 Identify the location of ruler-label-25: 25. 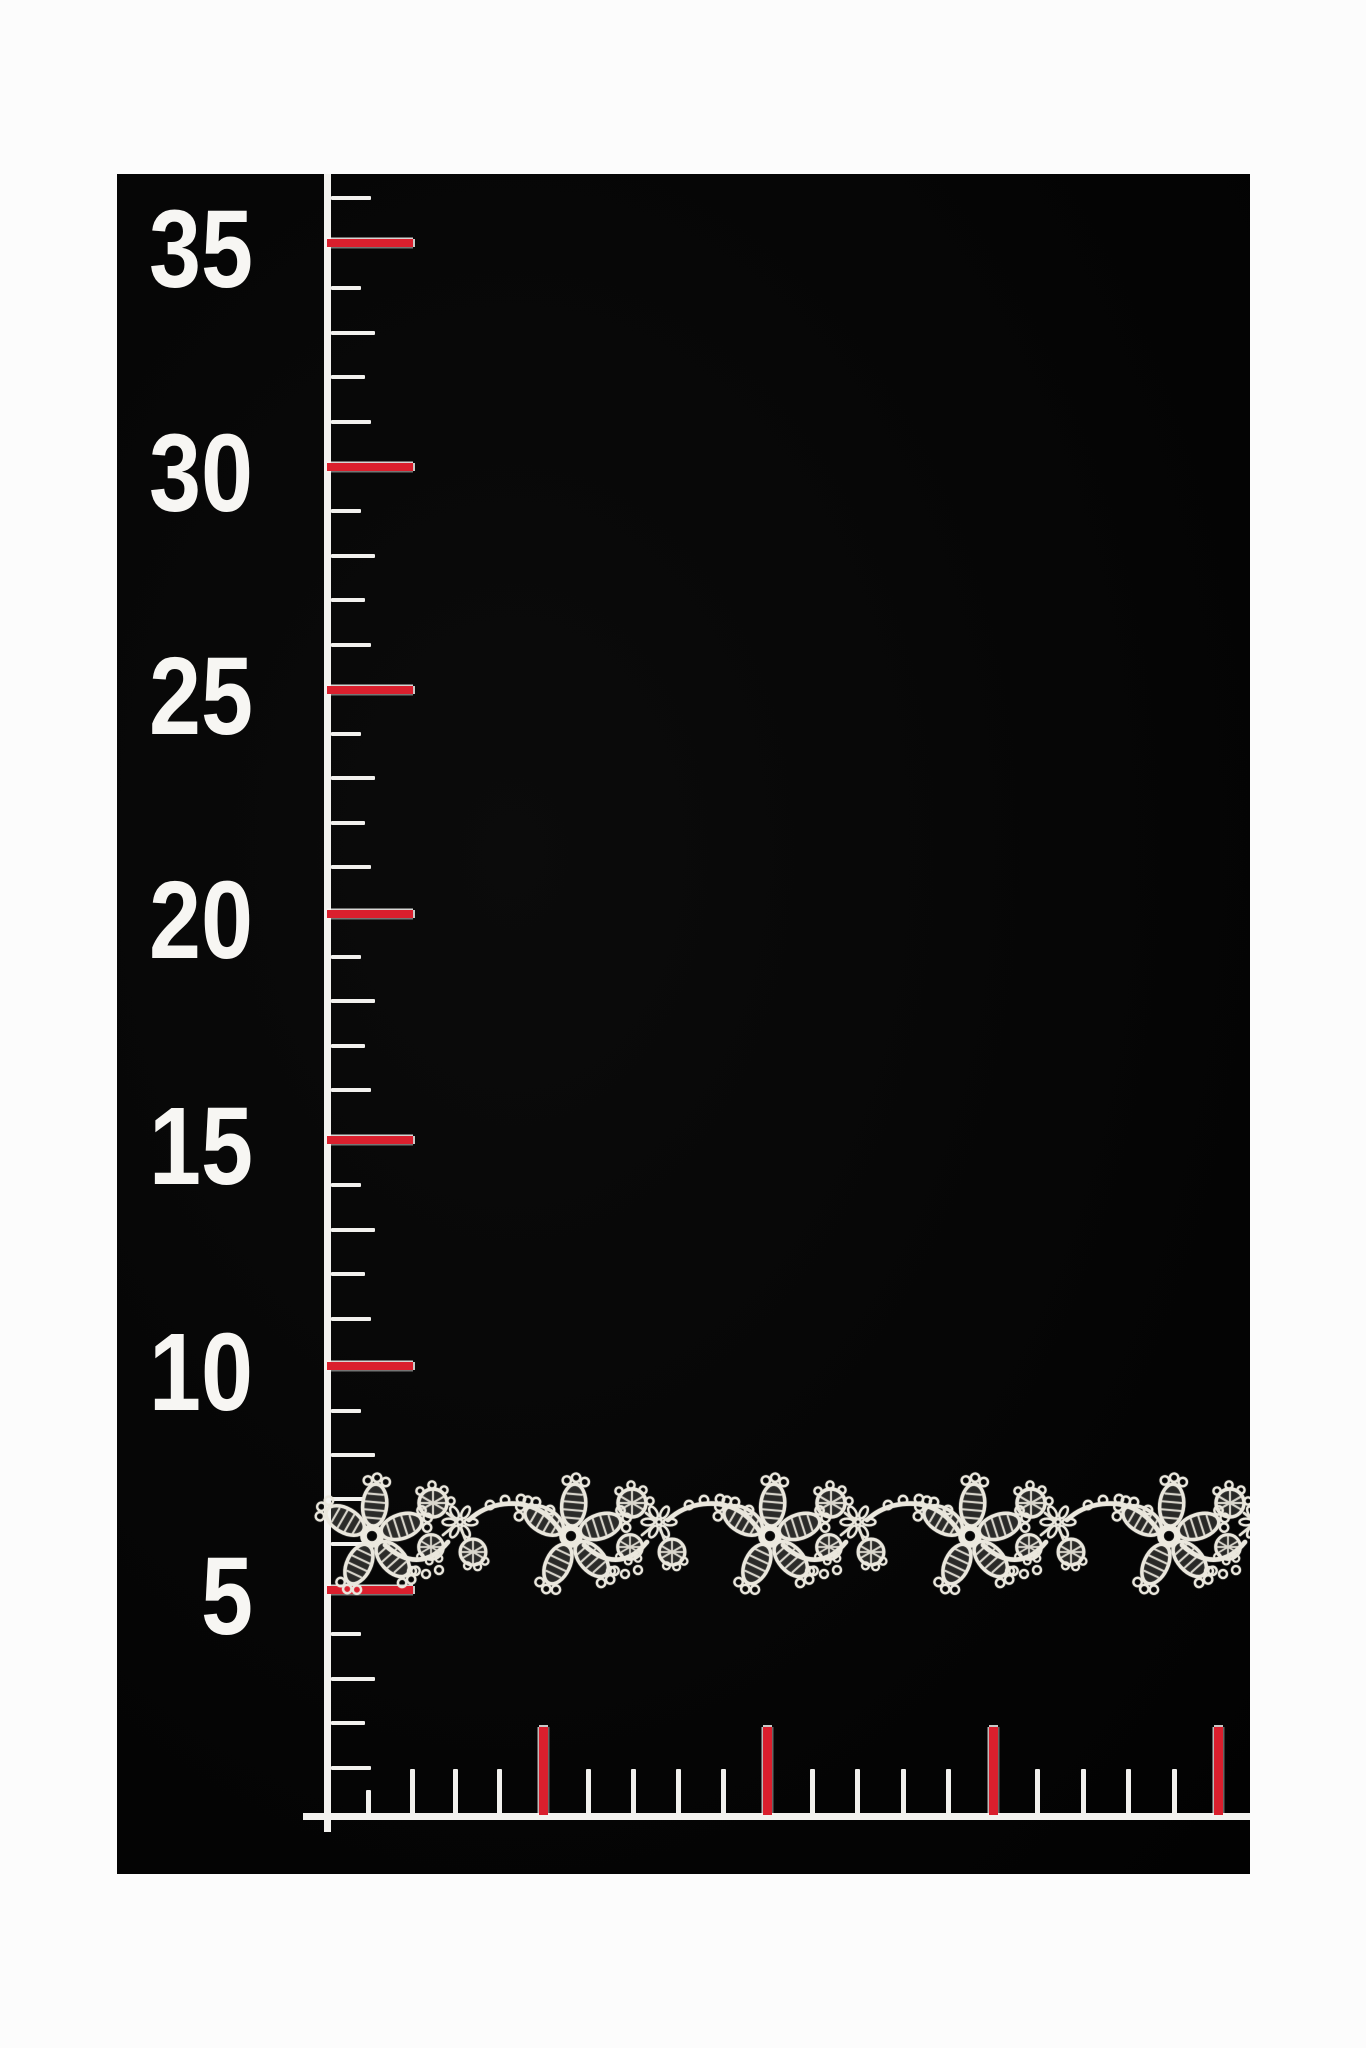
(200, 696).